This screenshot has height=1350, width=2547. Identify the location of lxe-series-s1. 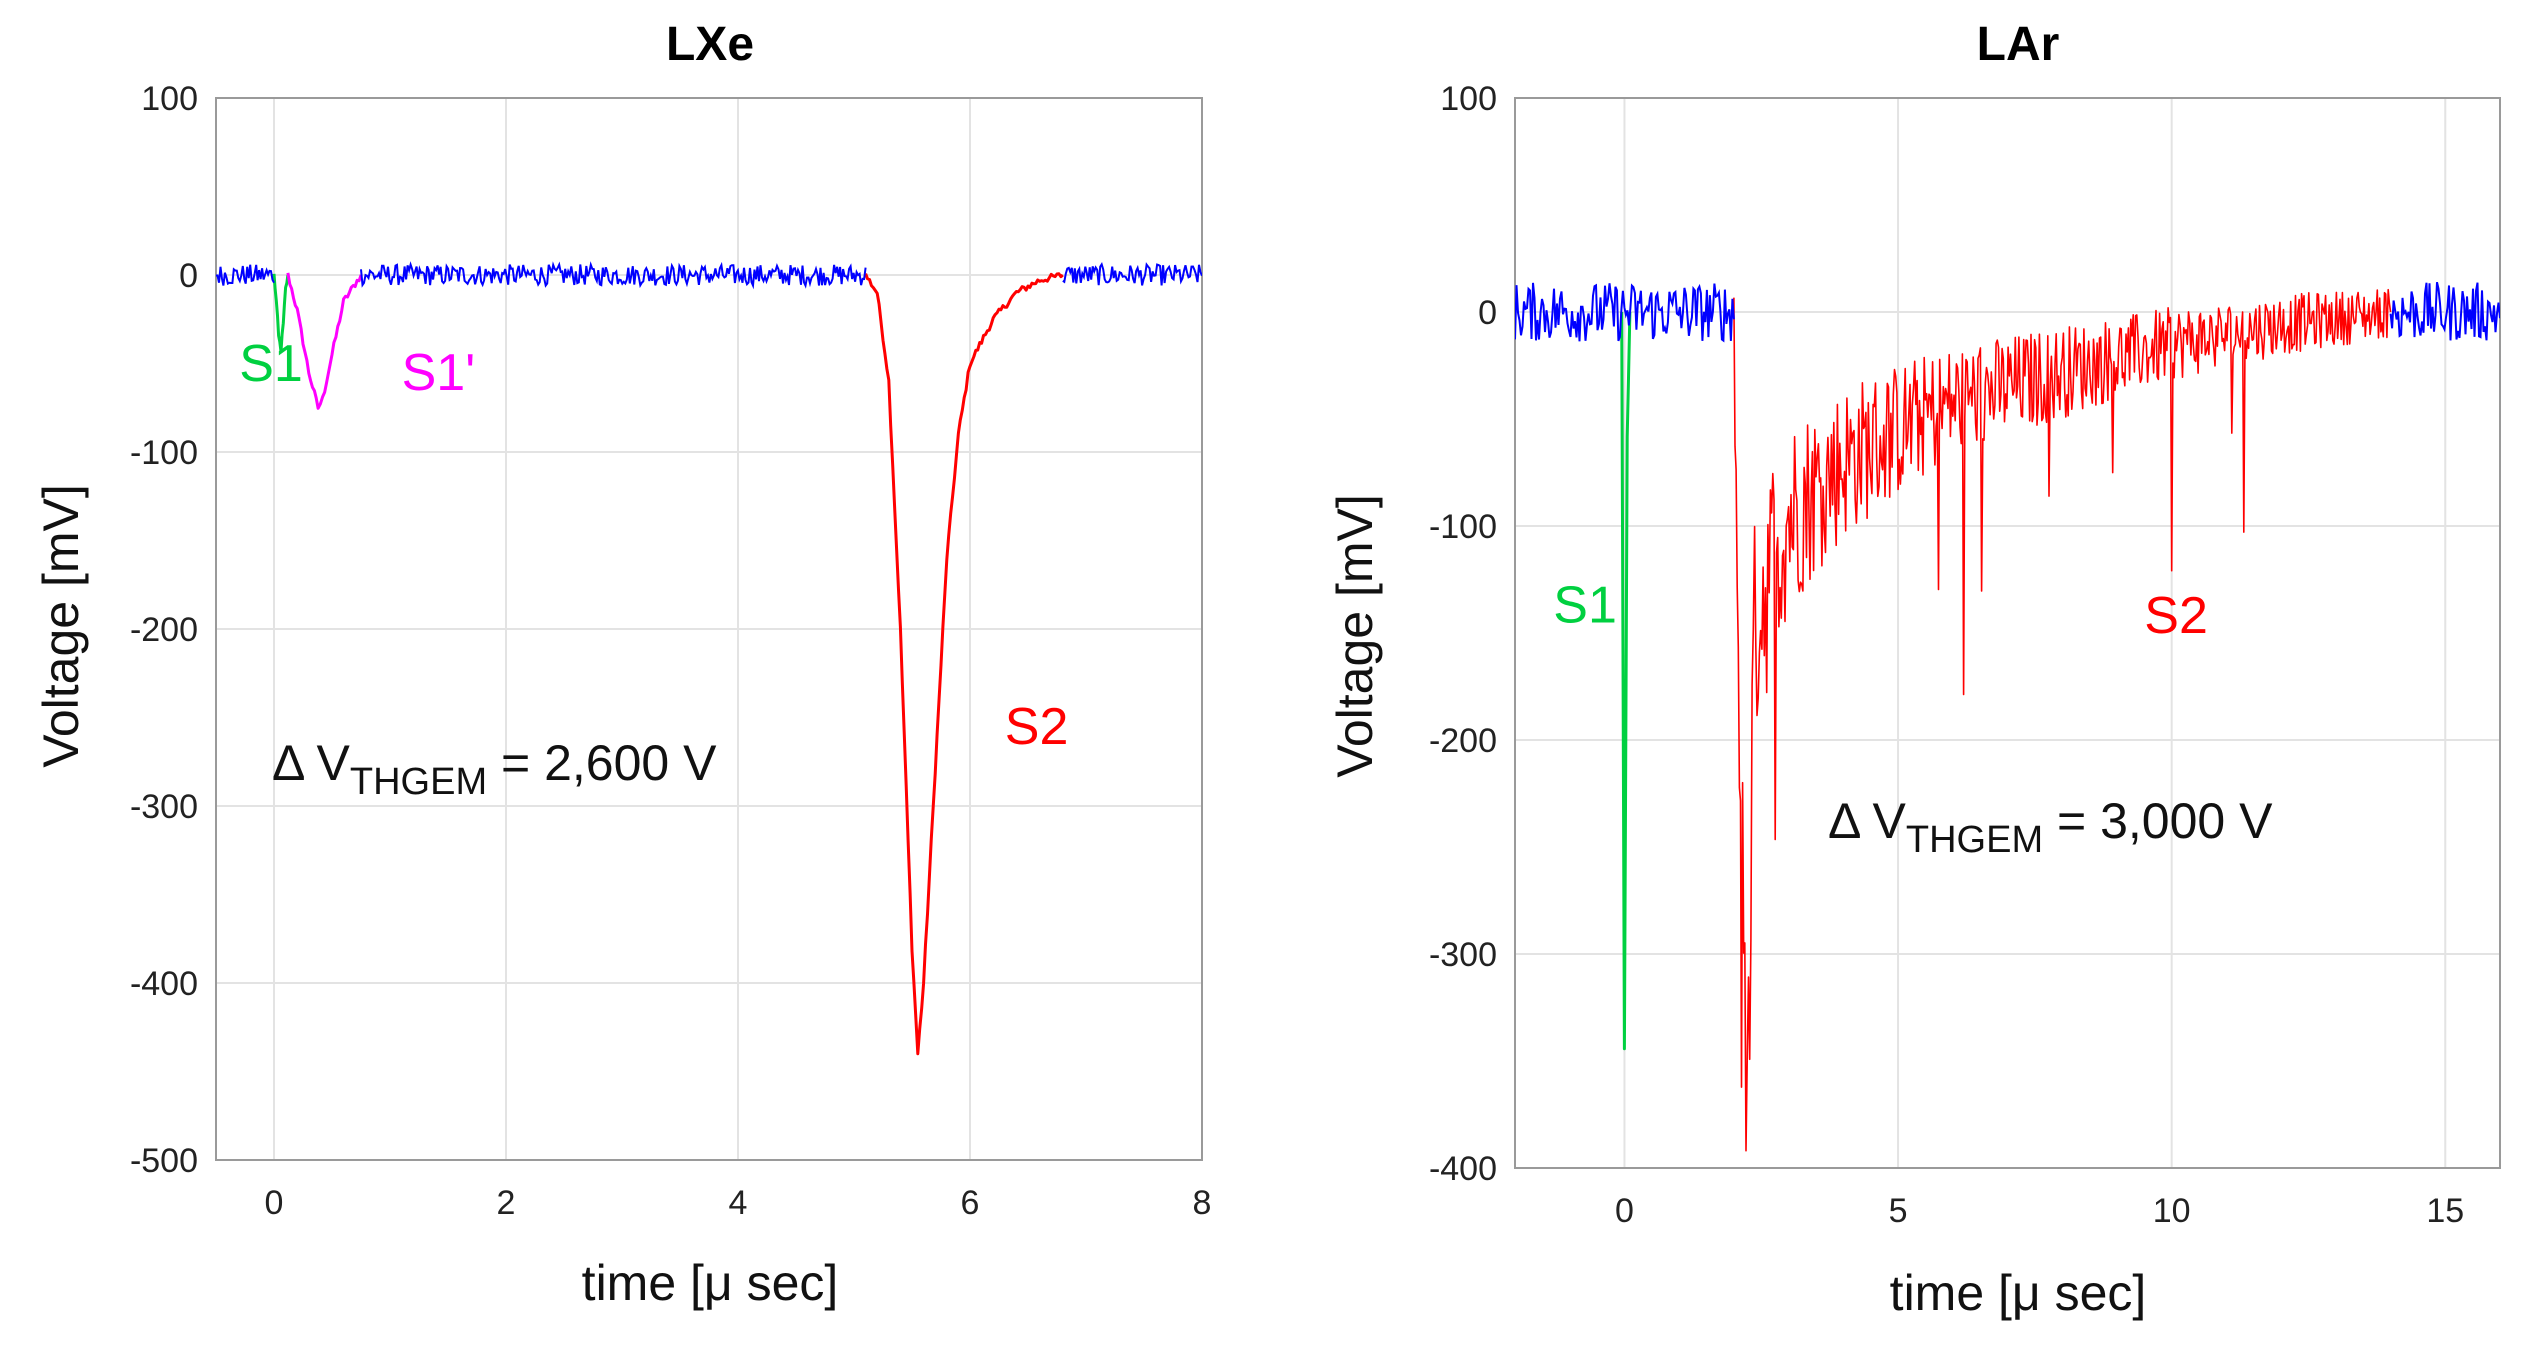
(281, 313).